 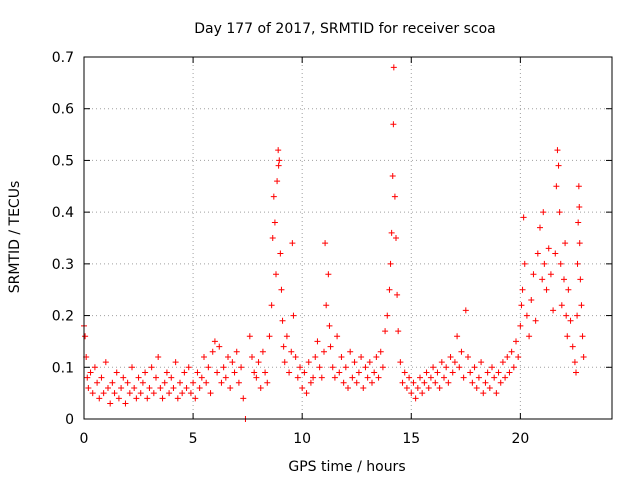 I want to click on y-tick-label: 0.7, so click(x=63, y=58).